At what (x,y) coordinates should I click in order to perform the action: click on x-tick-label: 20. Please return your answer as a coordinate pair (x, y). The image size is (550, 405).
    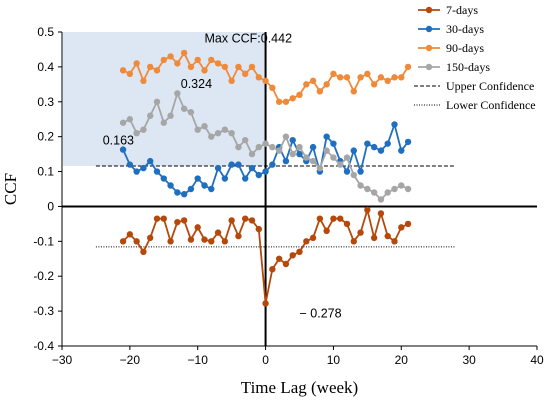
    Looking at the image, I should click on (402, 360).